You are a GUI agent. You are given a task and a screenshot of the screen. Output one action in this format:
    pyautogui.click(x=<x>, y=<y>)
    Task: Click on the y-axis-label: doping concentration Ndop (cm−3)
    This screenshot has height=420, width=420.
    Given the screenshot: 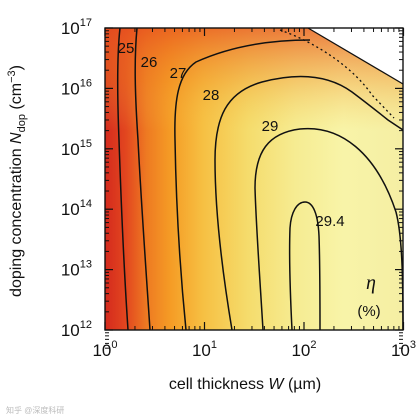 What is the action you would take?
    pyautogui.click(x=17, y=181)
    